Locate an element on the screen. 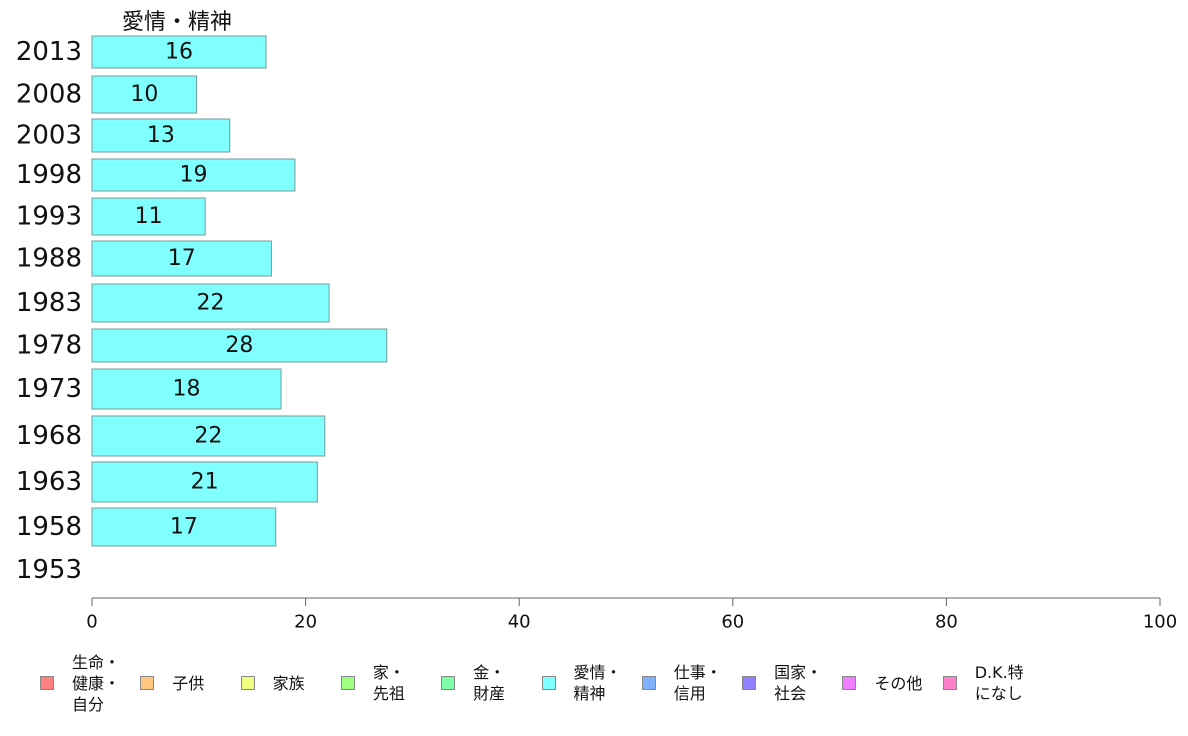 The image size is (1188, 736). bar-value-label: 28 is located at coordinates (239, 345).